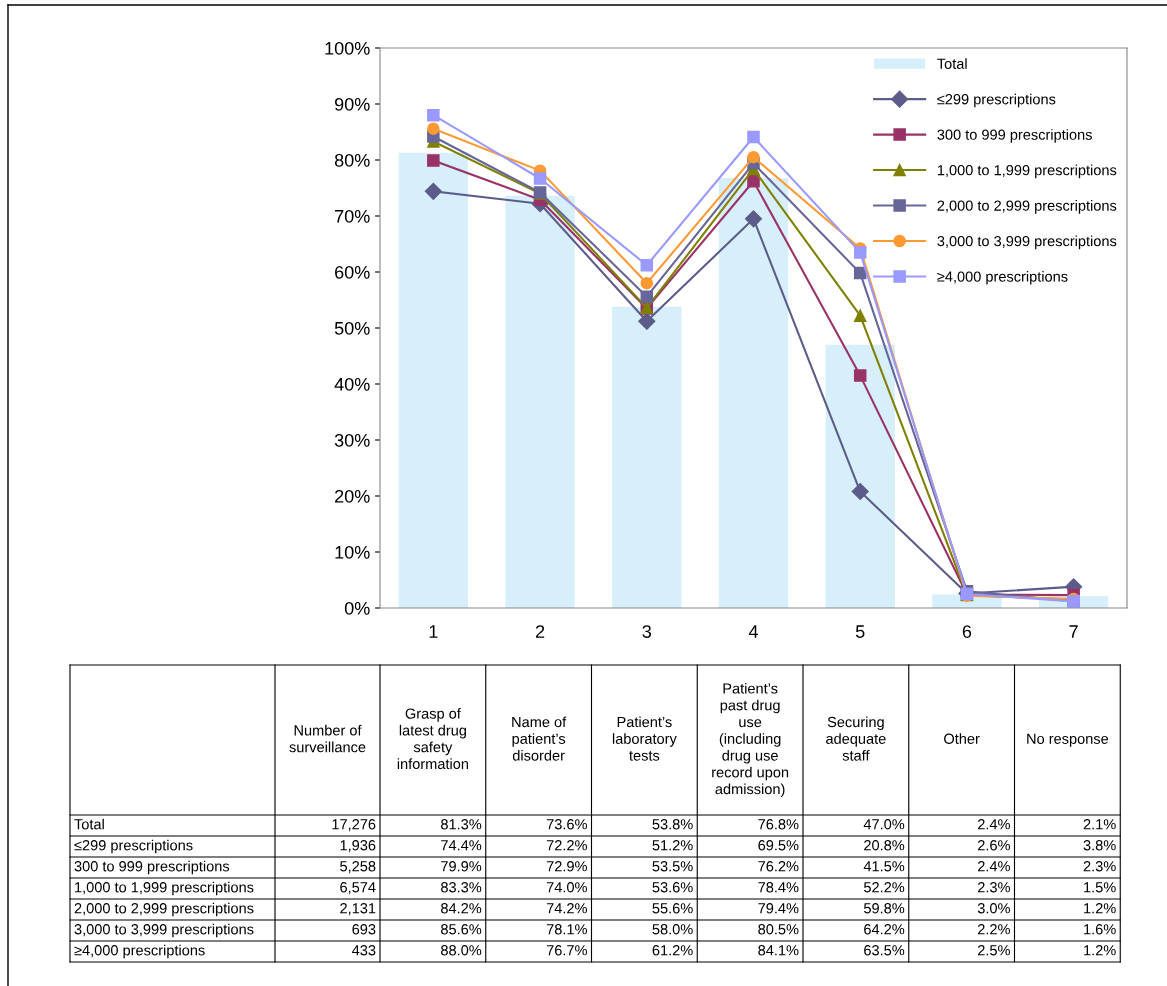 Image resolution: width=1167 pixels, height=986 pixels. What do you see at coordinates (996, 100) in the screenshot?
I see `legend-label: ≤299 prescriptions` at bounding box center [996, 100].